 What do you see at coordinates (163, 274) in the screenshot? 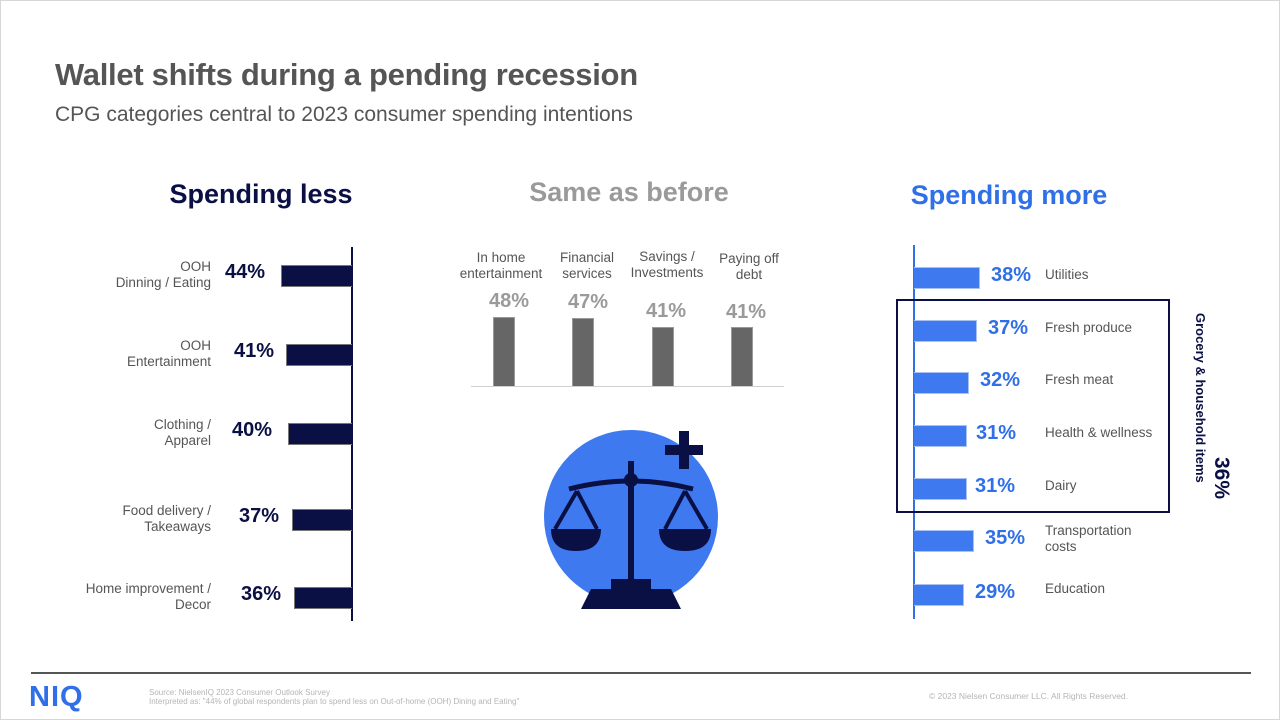
I see `bar-label: OOH Dinning / Eating` at bounding box center [163, 274].